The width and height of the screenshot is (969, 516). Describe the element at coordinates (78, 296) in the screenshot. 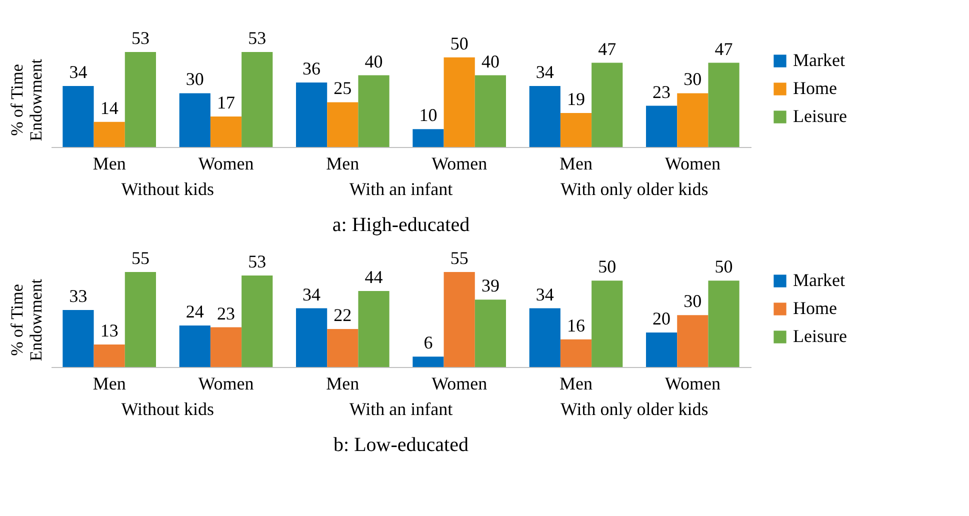

I see `data-label: 33` at that location.